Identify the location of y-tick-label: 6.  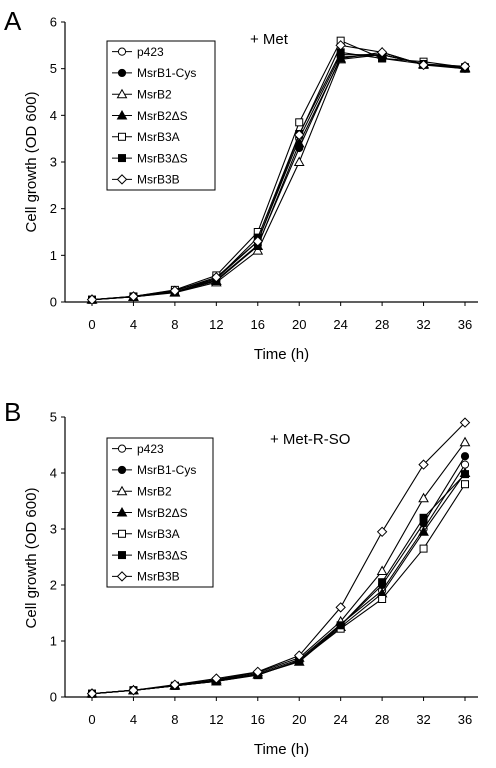
(53, 22).